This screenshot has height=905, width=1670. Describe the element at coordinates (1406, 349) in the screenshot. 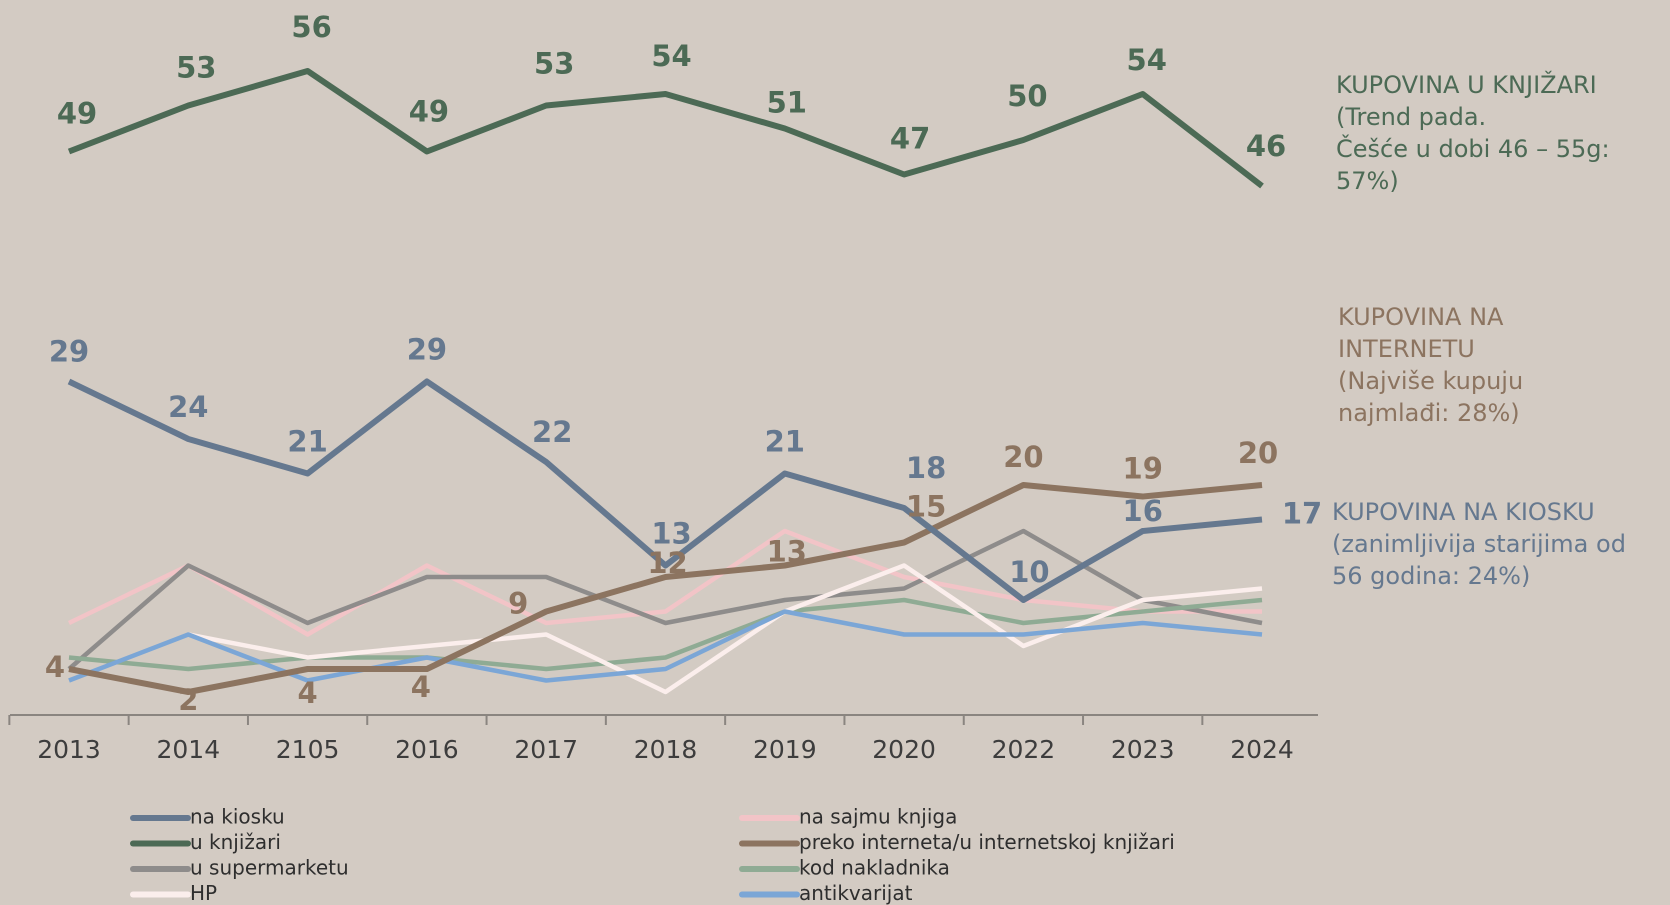

I see `annotation: INTERNETU` at that location.